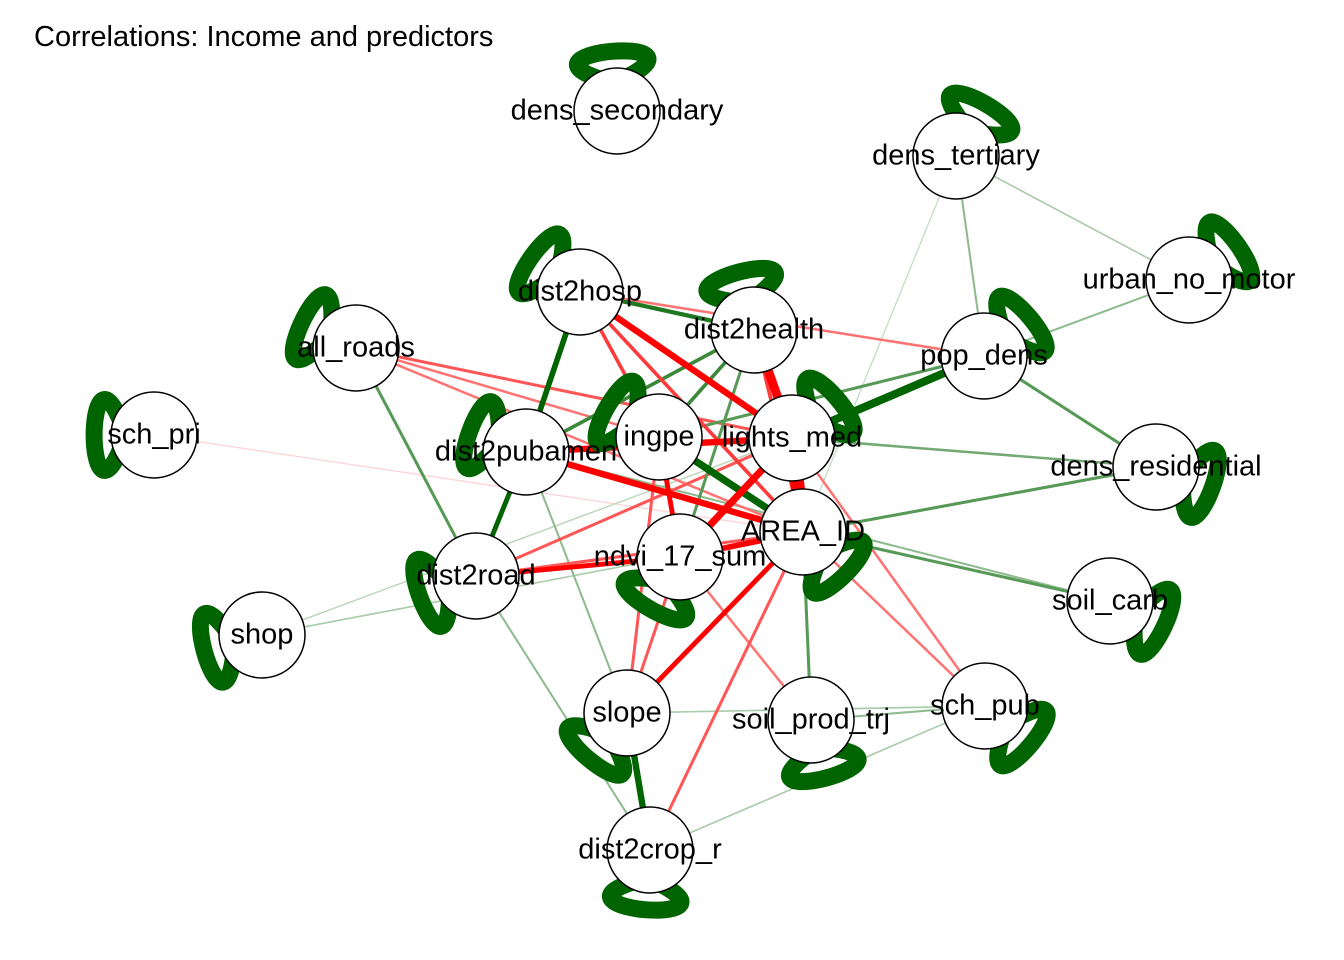  What do you see at coordinates (741, 284) in the screenshot?
I see `self-loop-dist2health` at bounding box center [741, 284].